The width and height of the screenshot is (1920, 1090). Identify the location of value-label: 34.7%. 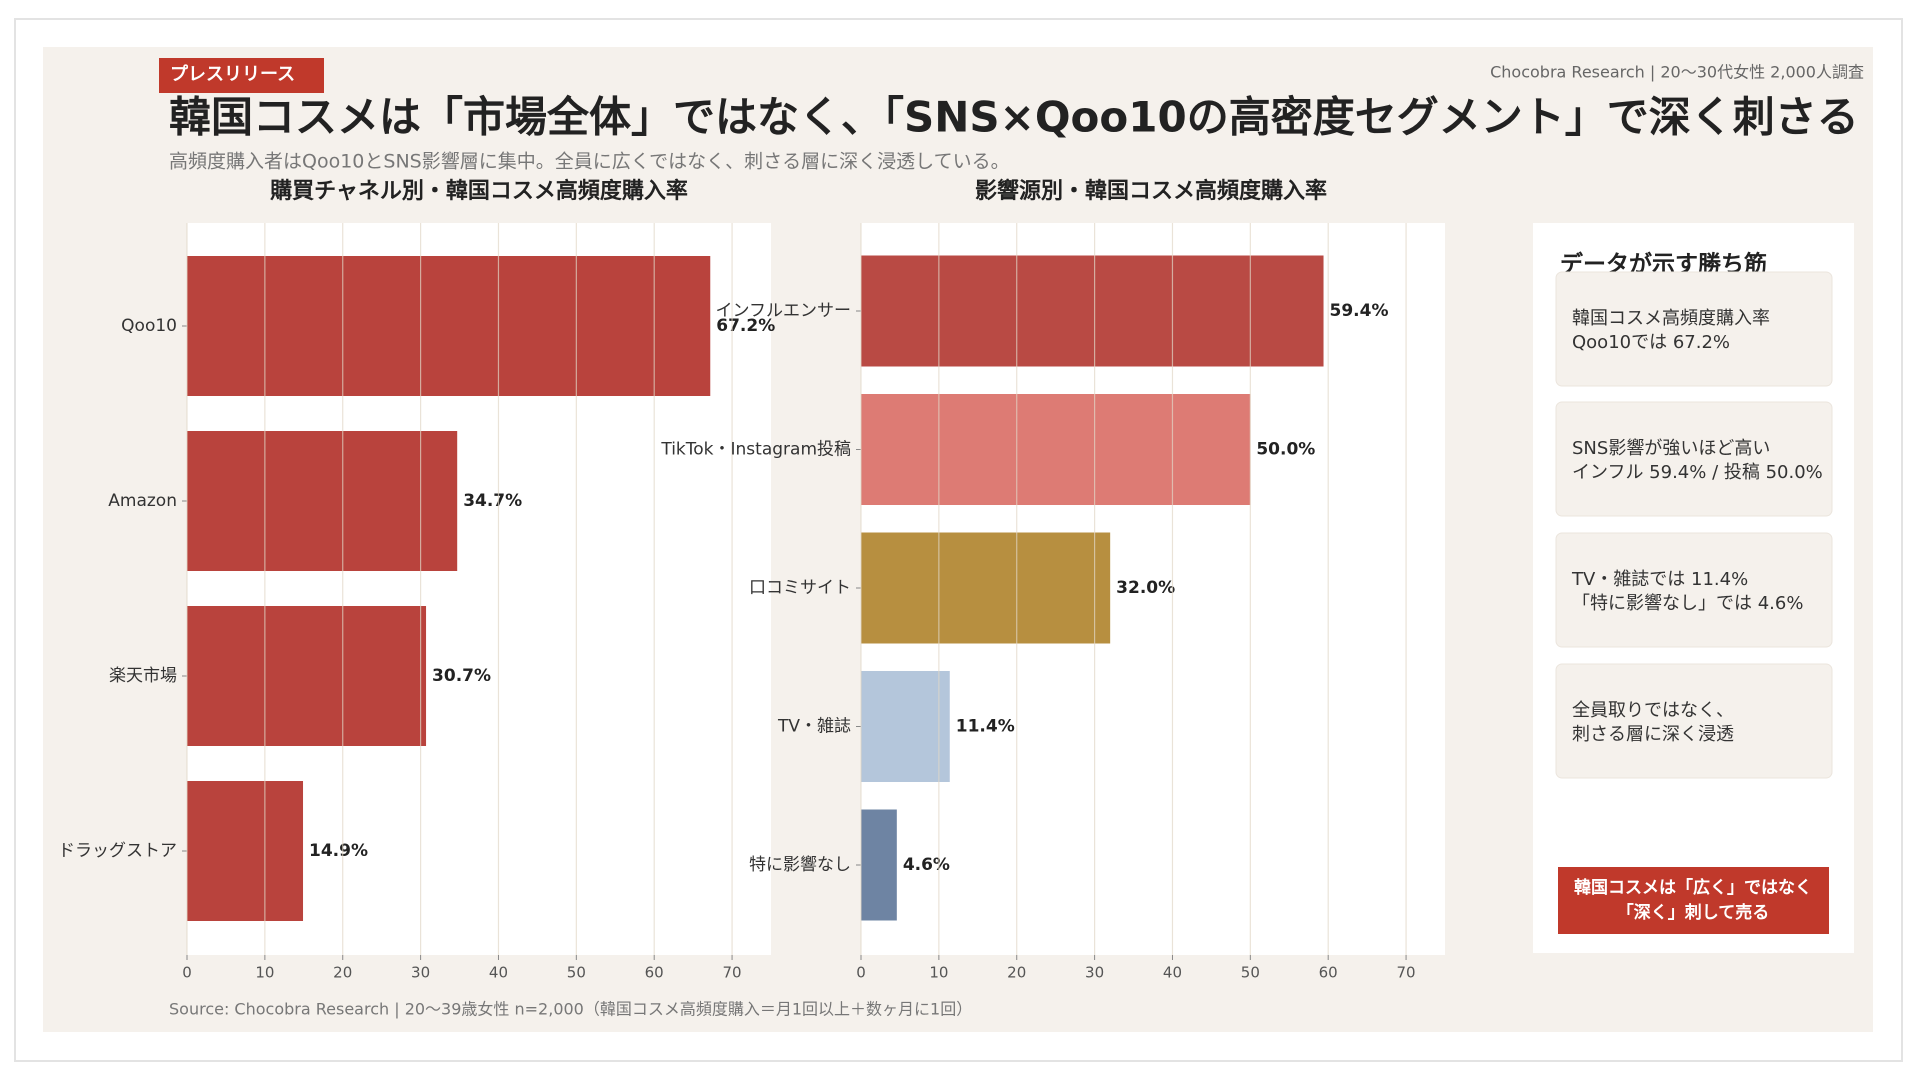
(492, 501).